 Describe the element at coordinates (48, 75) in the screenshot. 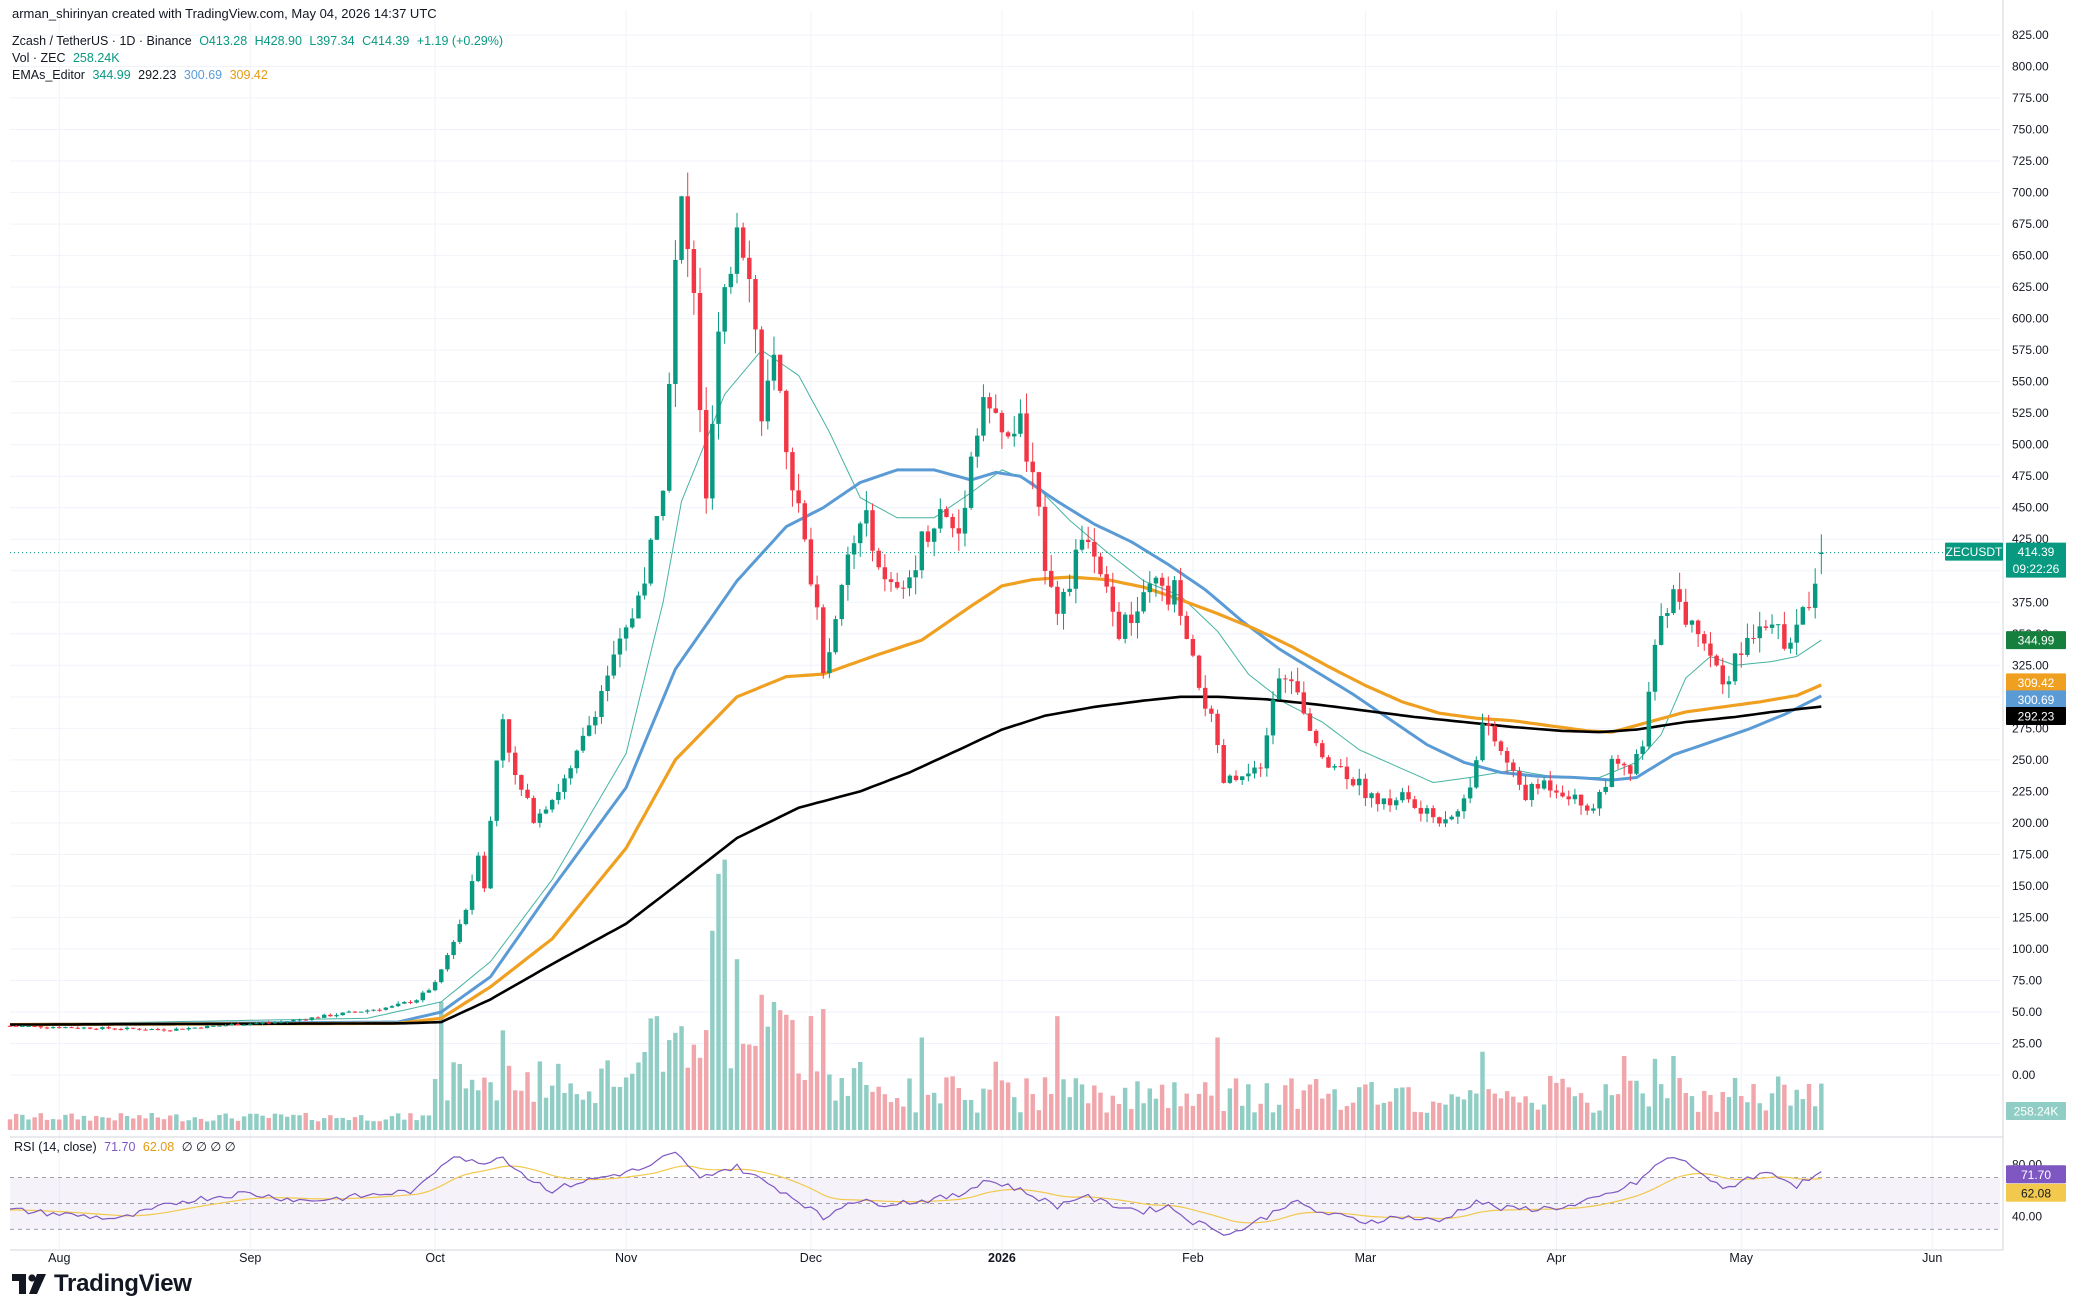

I see `ema-label: EMAs_Editor` at that location.